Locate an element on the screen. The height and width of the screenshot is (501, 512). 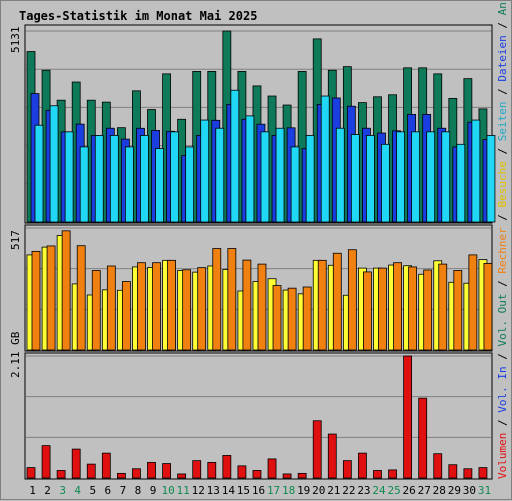
x-tick-label: 19 is located at coordinates (303, 490).